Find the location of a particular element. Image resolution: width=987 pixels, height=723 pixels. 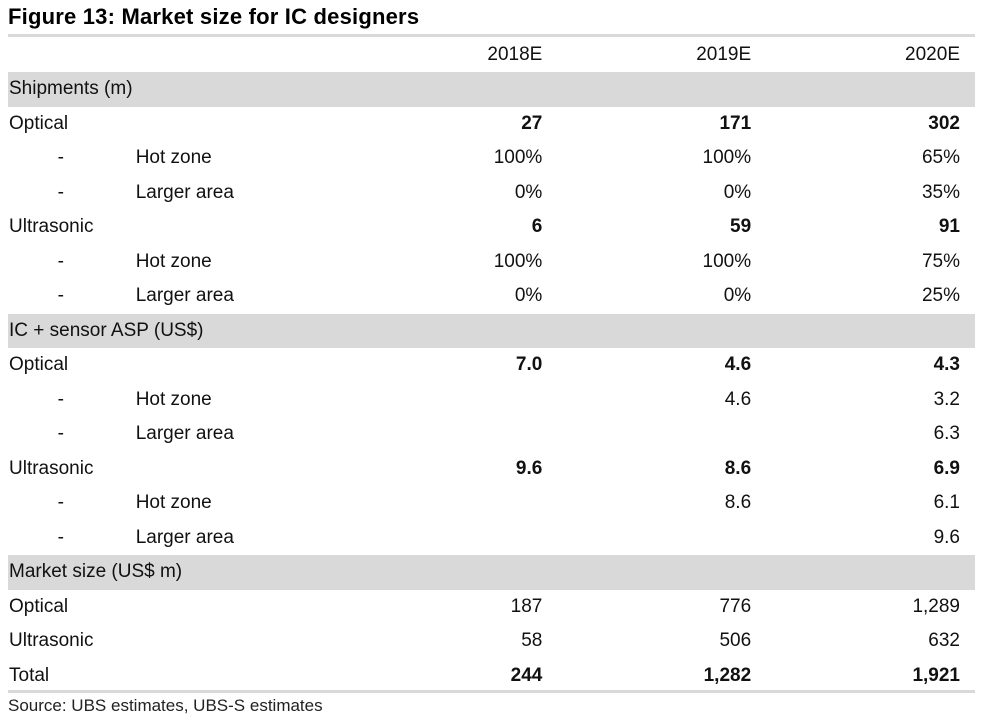

table-row: Optical 7.0 4.6 4.3 is located at coordinates (491, 365).